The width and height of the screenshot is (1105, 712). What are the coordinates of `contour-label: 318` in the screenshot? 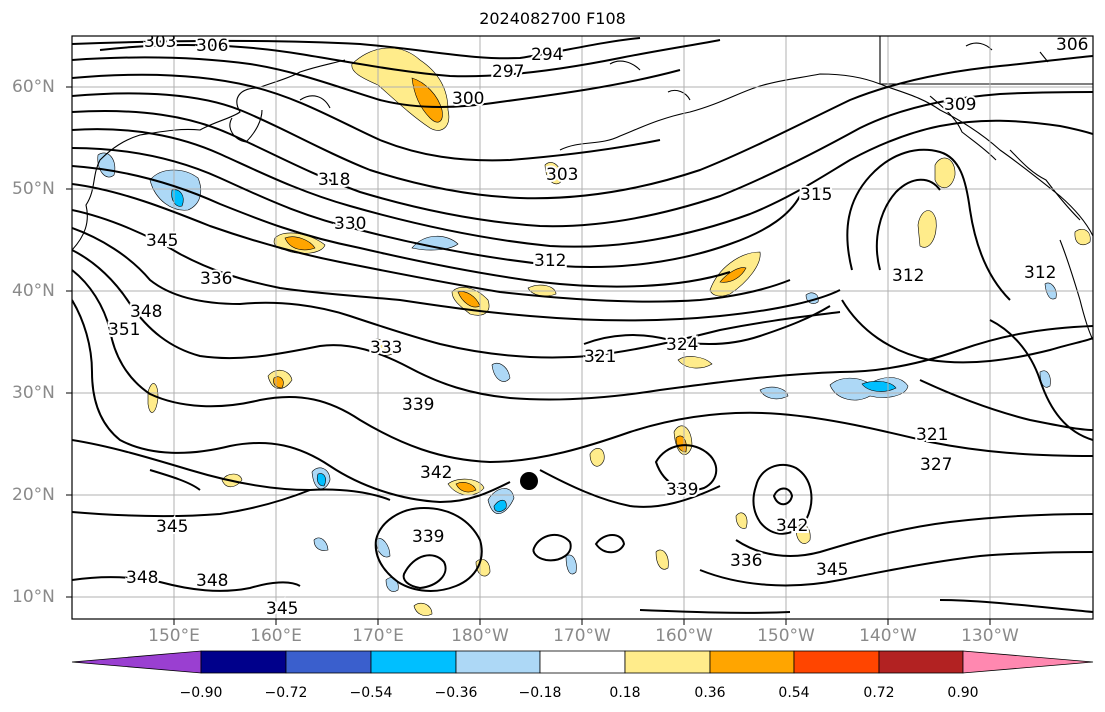 It's located at (334, 180).